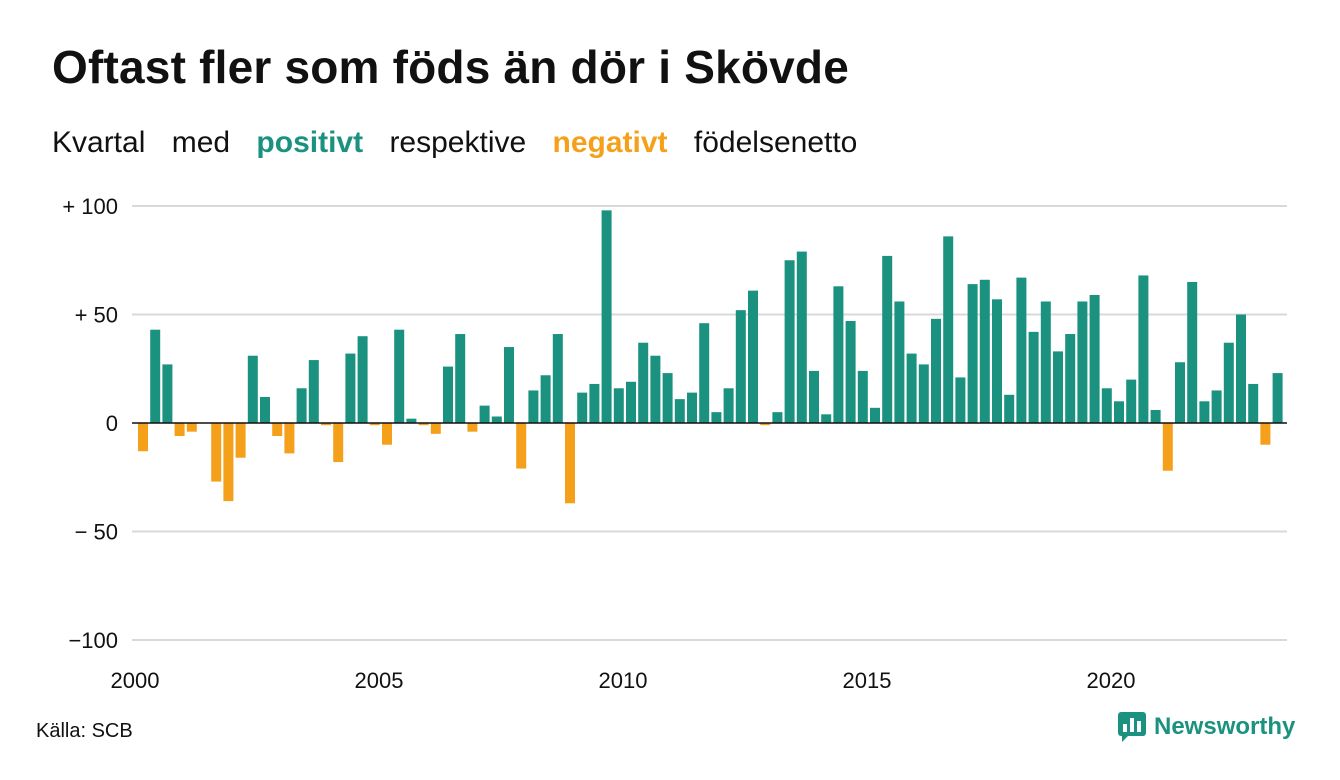 This screenshot has height=780, width=1340. Describe the element at coordinates (867, 680) in the screenshot. I see `x-tick-label: 2015` at that location.